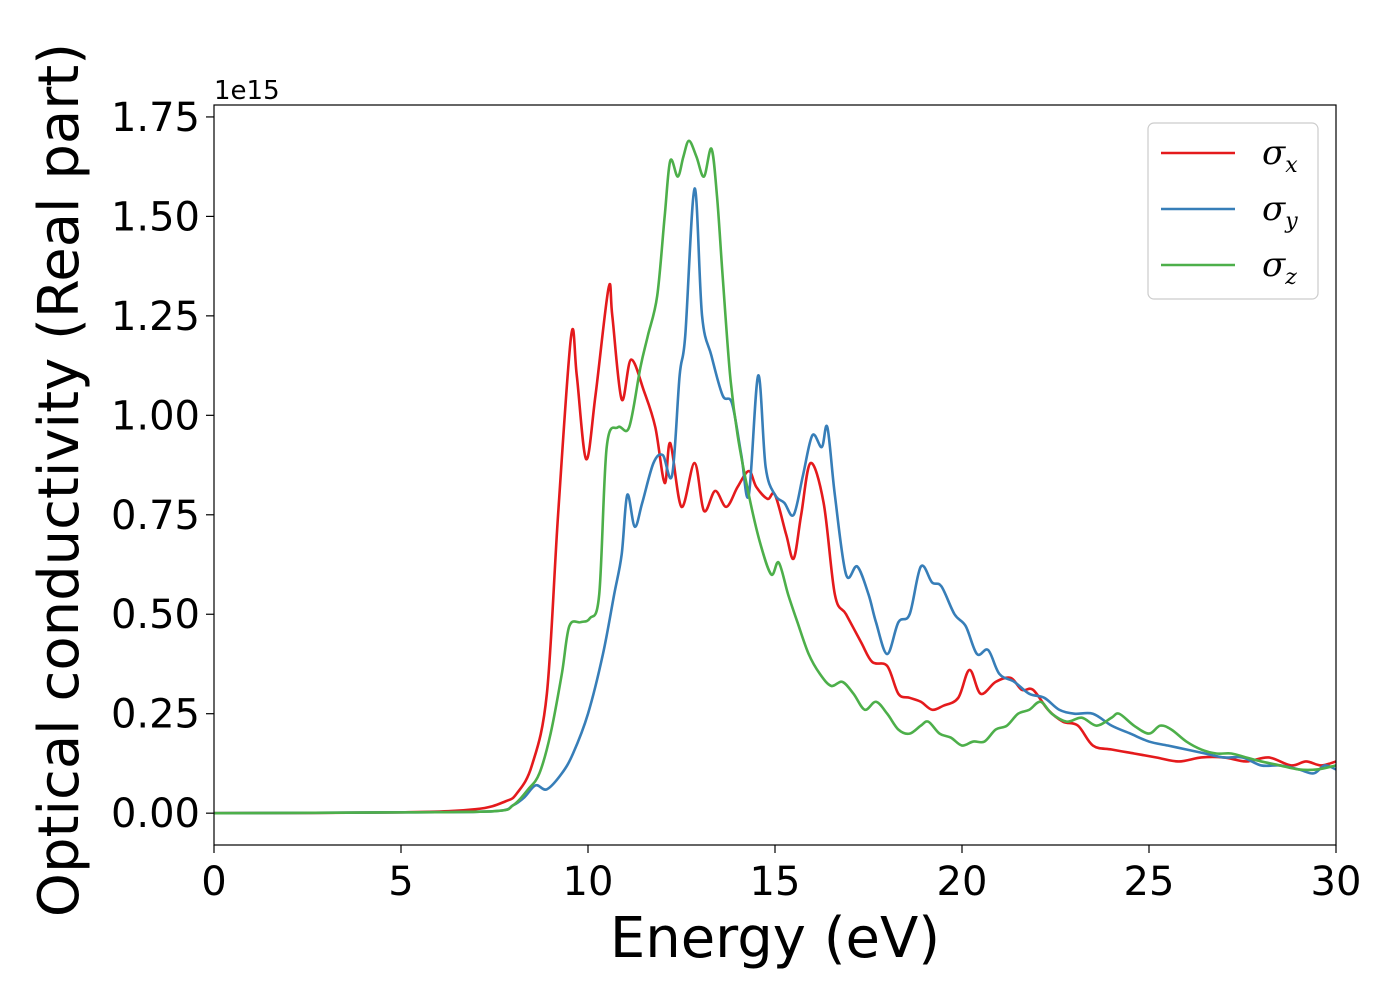 The height and width of the screenshot is (1005, 1400). What do you see at coordinates (59, 480) in the screenshot?
I see `y-axis-label: Optical conductivity (Real part)` at bounding box center [59, 480].